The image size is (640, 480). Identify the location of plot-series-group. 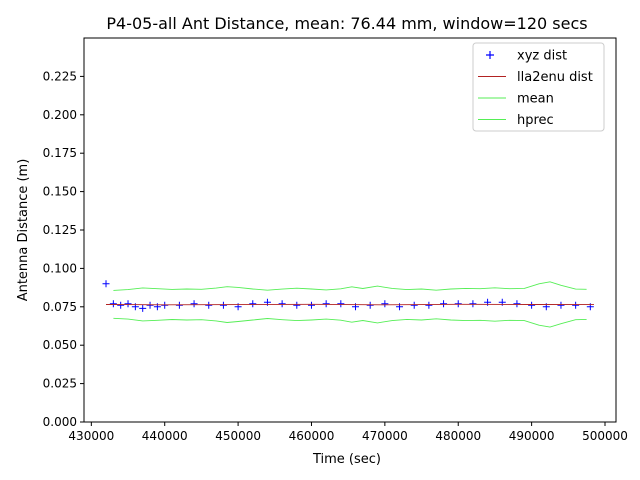
(348, 304).